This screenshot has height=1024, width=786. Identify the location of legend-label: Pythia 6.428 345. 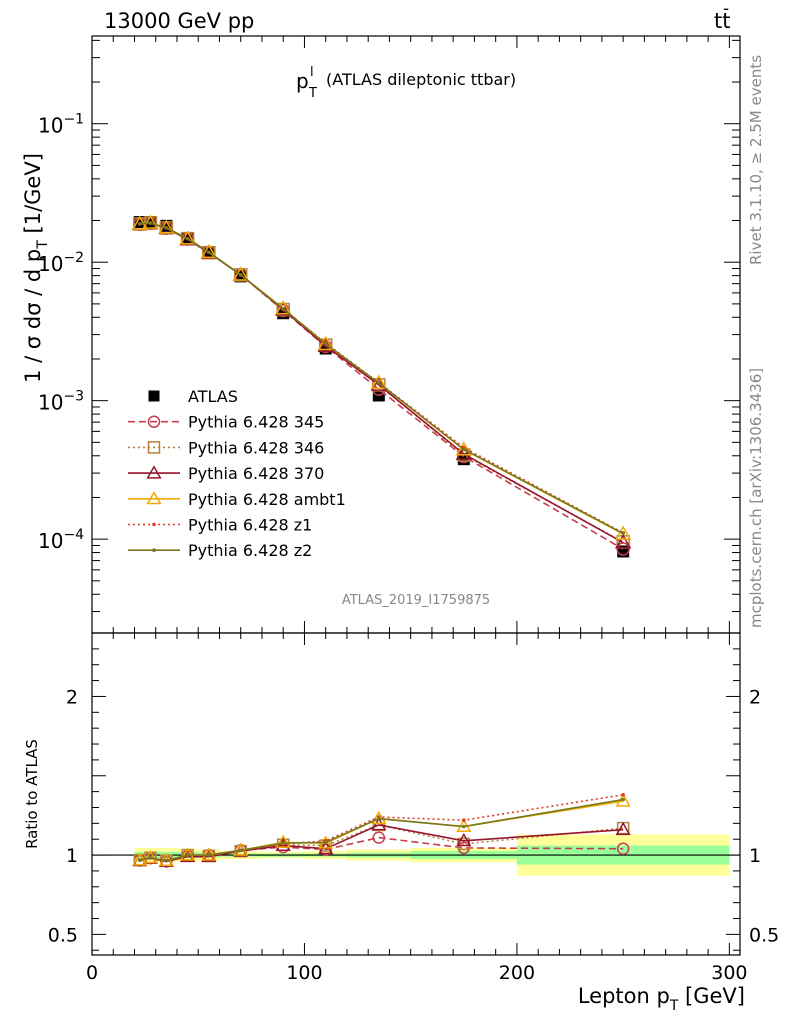
(256, 422).